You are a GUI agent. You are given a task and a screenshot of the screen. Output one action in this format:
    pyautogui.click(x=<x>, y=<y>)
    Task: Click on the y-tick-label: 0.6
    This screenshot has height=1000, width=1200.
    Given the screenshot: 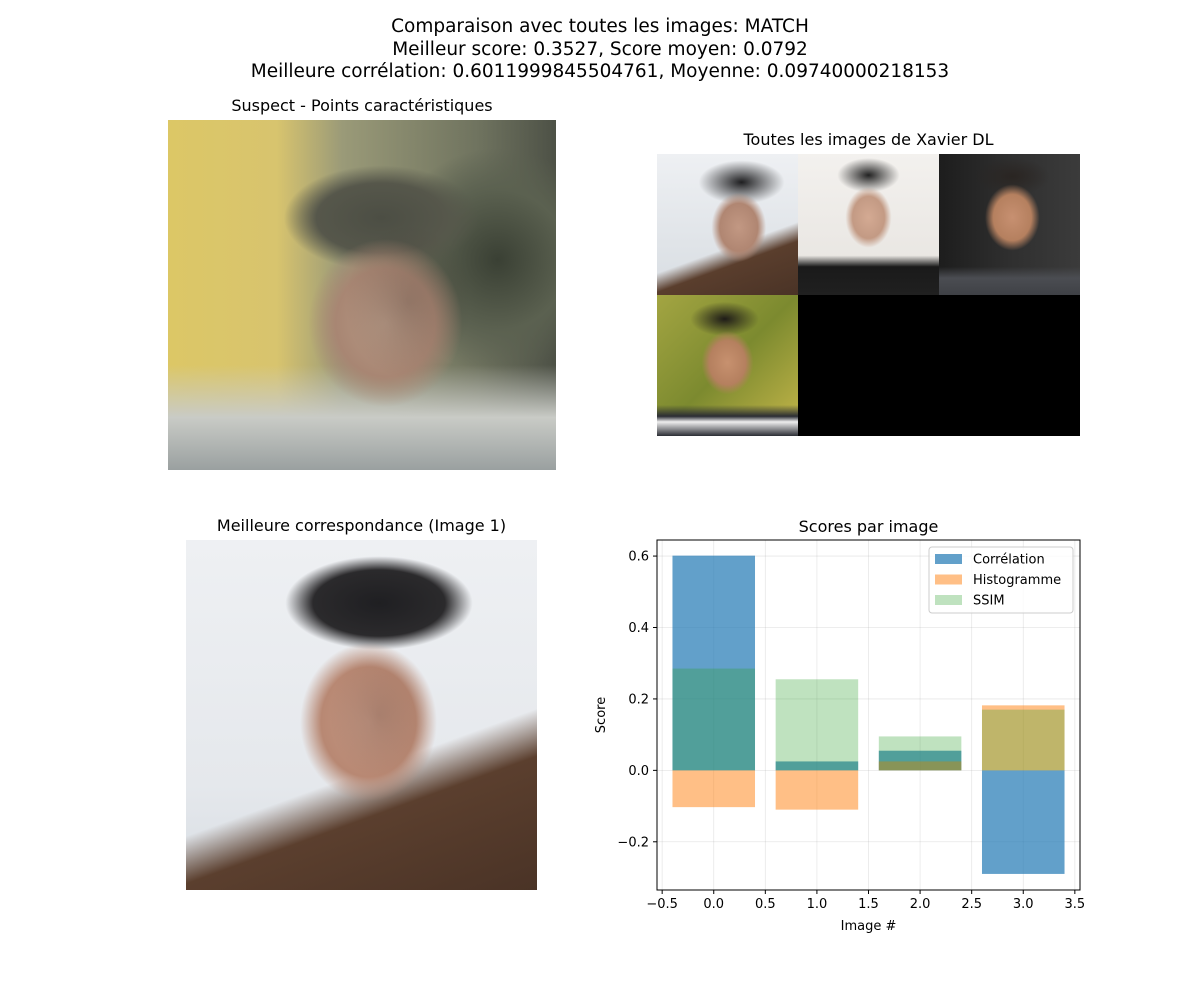 What is the action you would take?
    pyautogui.click(x=638, y=557)
    